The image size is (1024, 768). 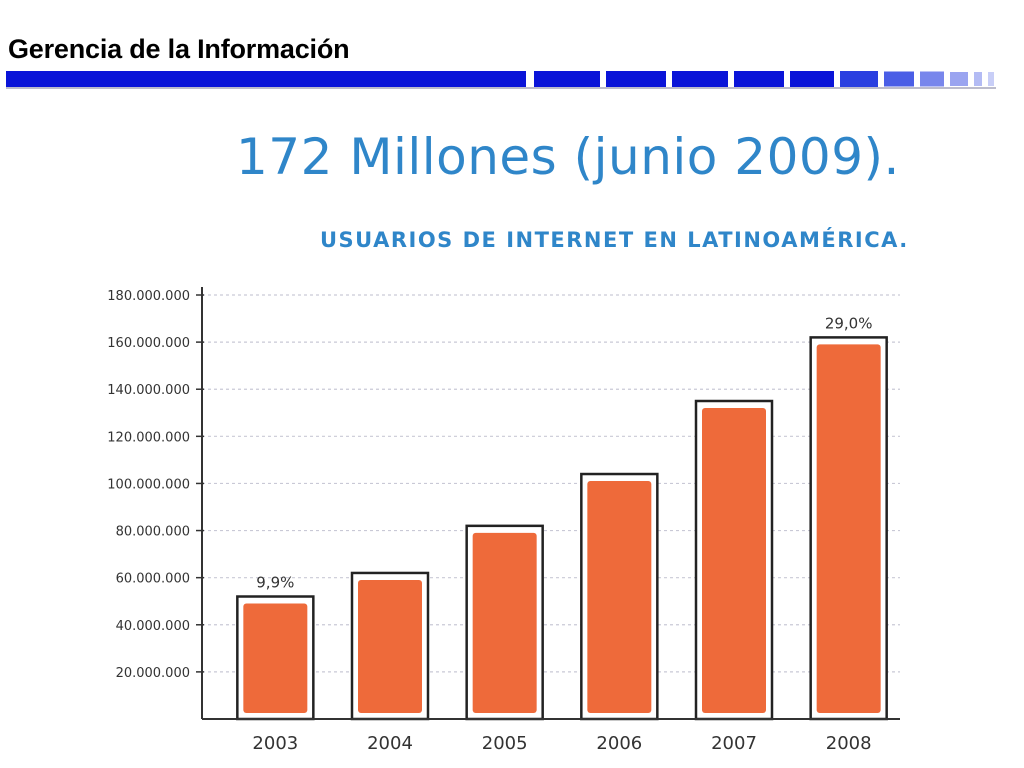 What do you see at coordinates (849, 323) in the screenshot?
I see `data-label: 29,0%` at bounding box center [849, 323].